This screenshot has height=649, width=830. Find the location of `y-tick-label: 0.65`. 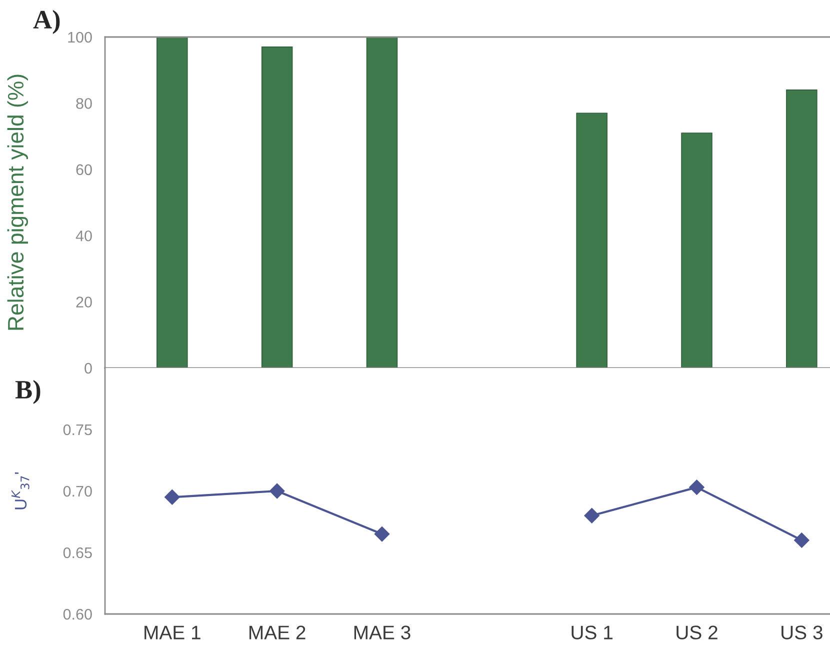

y-tick-label: 0.65 is located at coordinates (77, 552).